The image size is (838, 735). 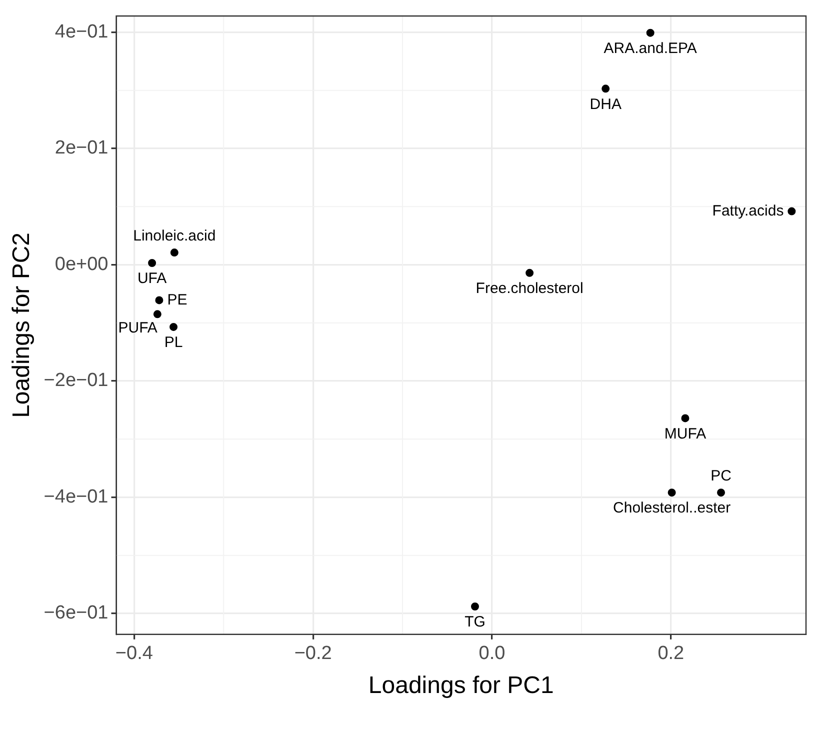 I want to click on y-tick-label: 2e−01, so click(x=81, y=148).